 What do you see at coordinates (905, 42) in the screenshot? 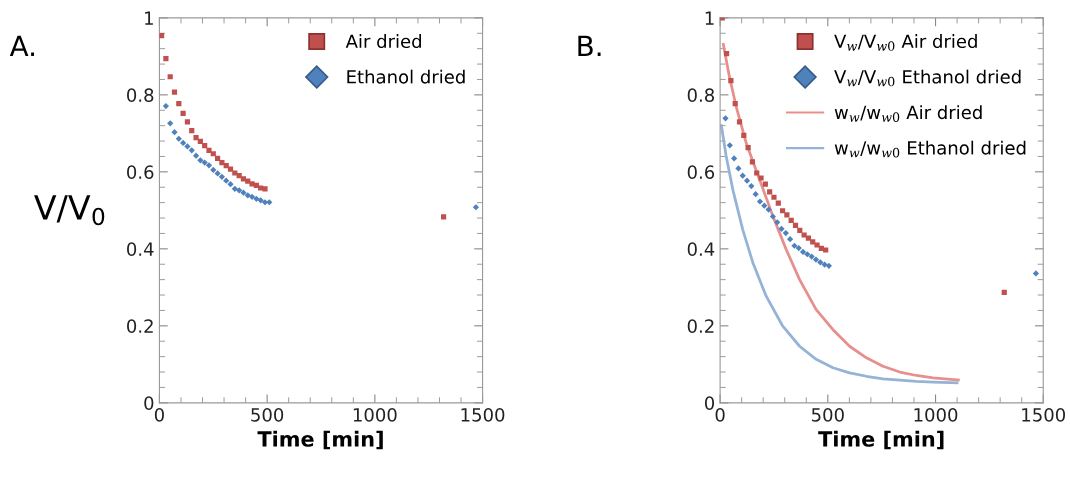
I see `legend-label: V$_{w}$/V$_{w0}$ Air dried` at bounding box center [905, 42].